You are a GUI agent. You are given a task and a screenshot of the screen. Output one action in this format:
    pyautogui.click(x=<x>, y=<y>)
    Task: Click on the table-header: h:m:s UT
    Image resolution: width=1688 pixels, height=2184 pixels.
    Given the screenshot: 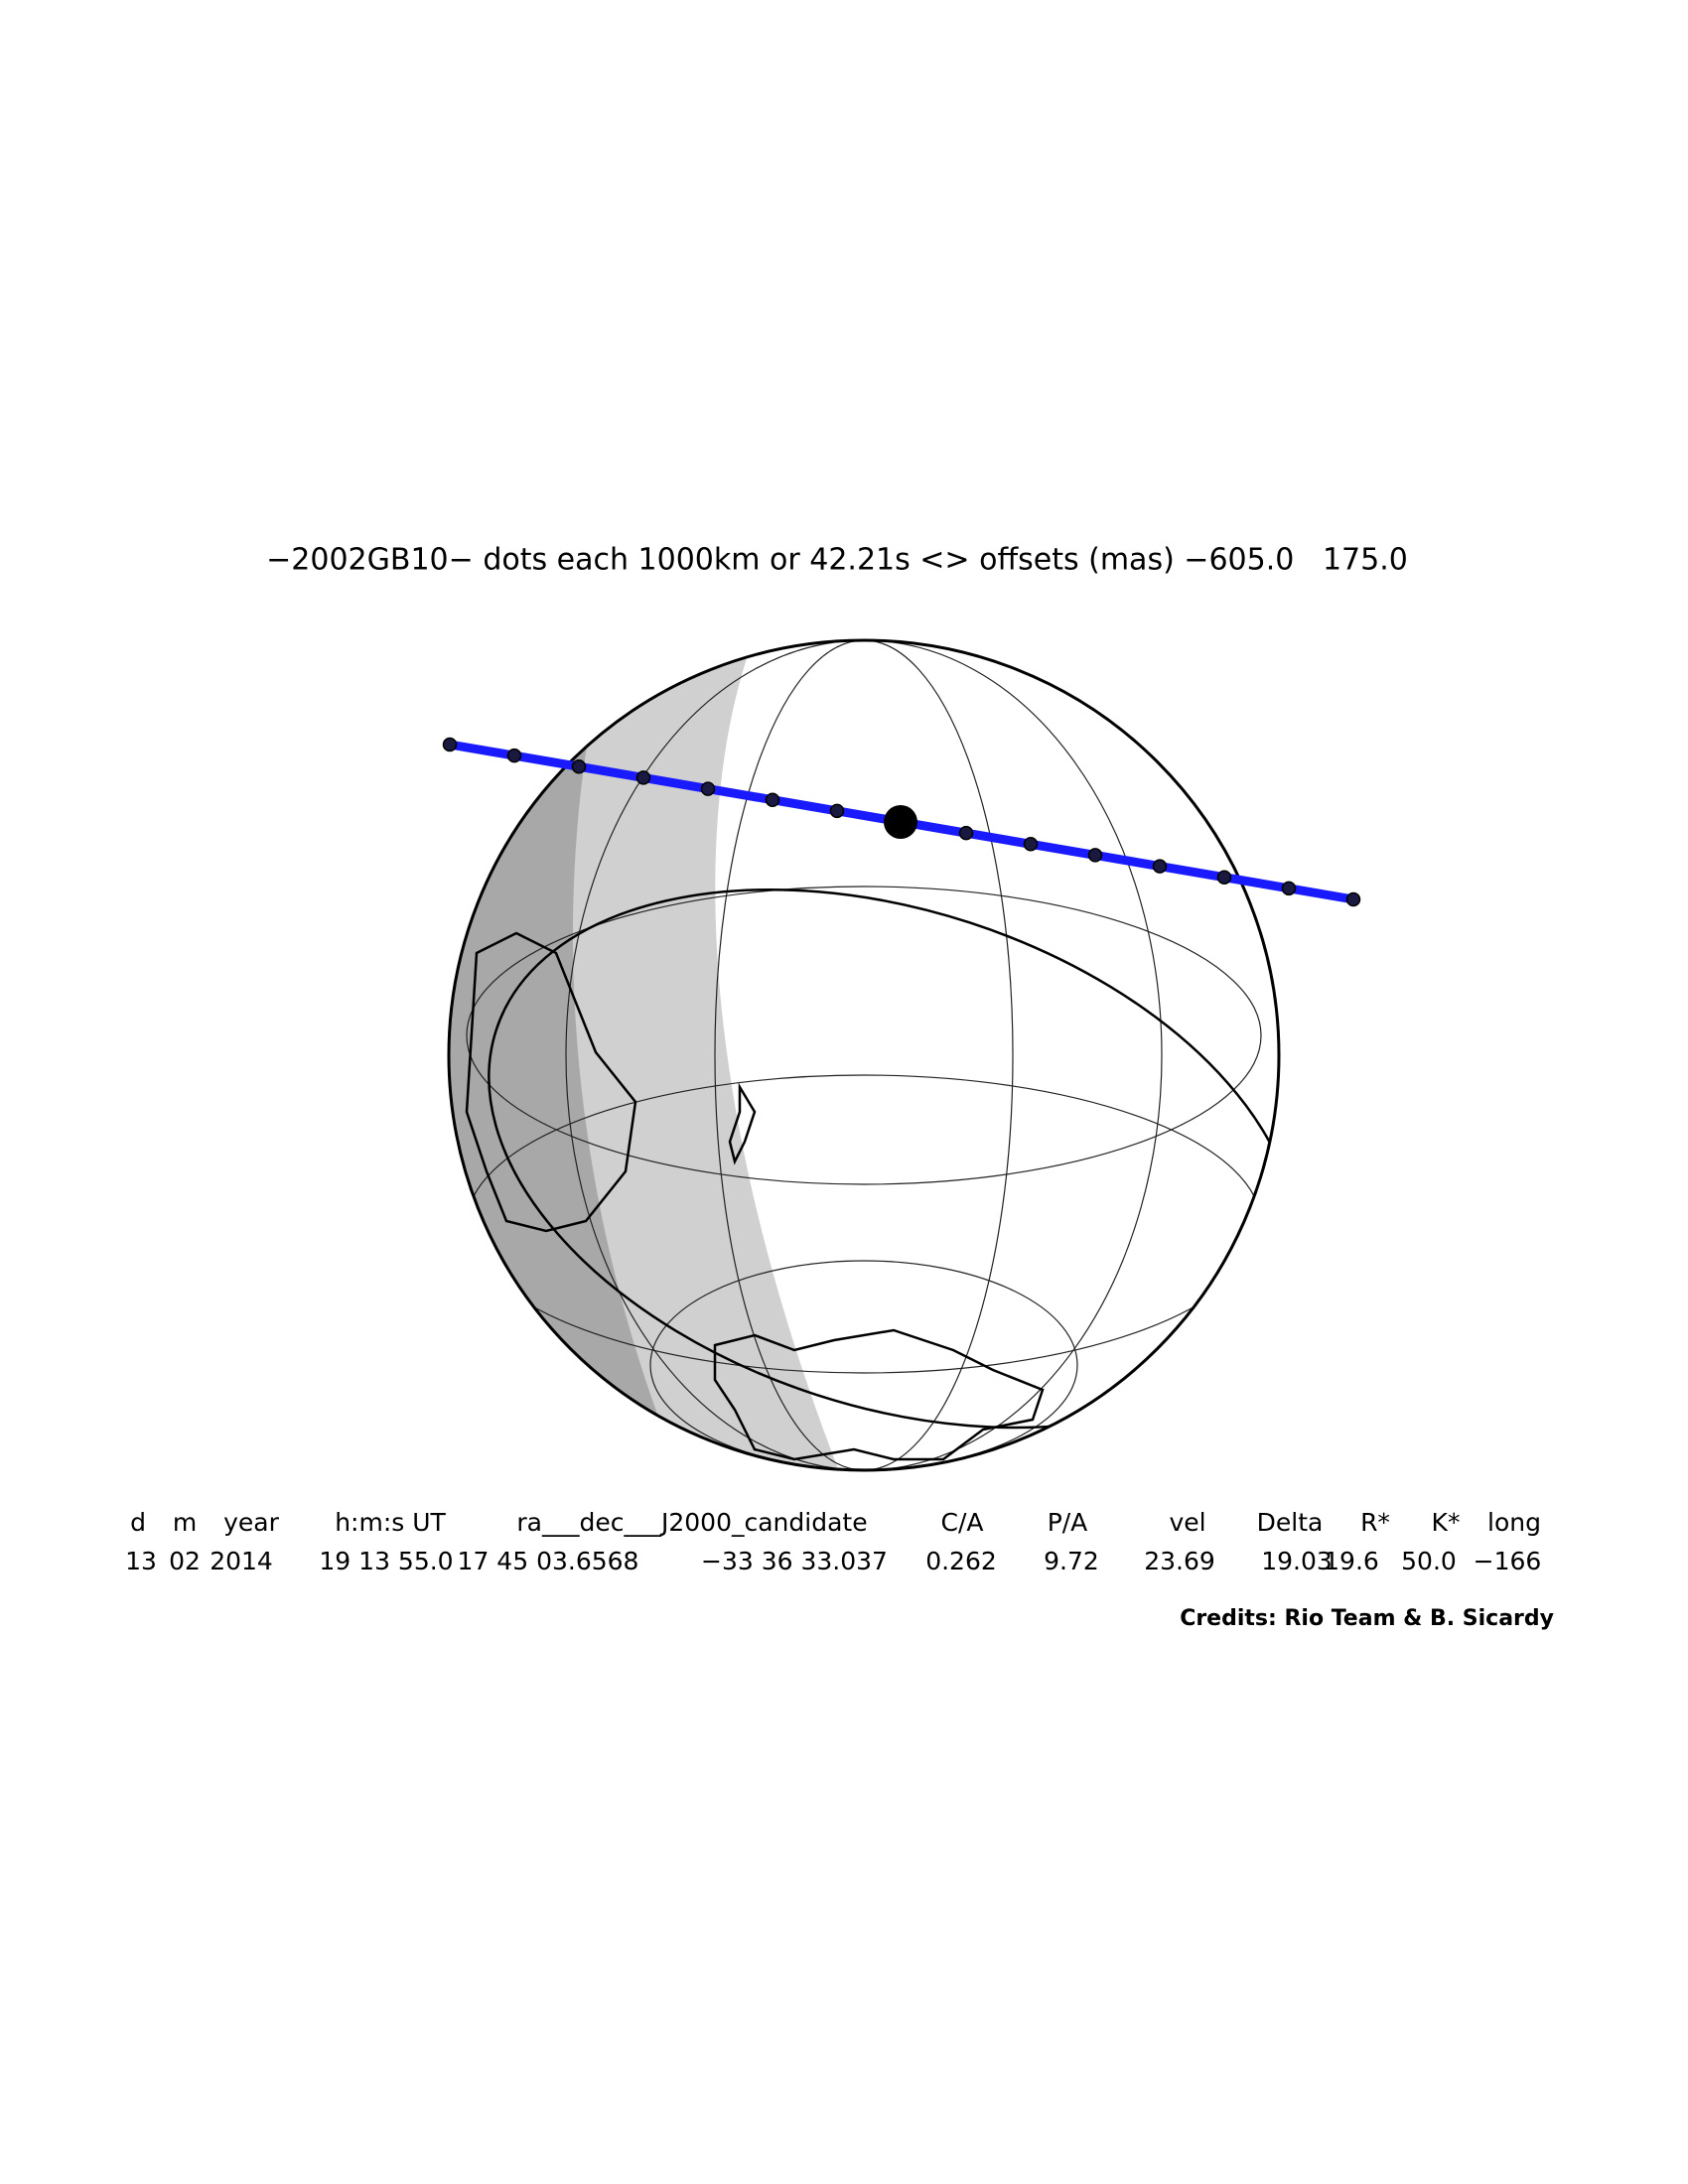 What is the action you would take?
    pyautogui.click(x=390, y=1522)
    